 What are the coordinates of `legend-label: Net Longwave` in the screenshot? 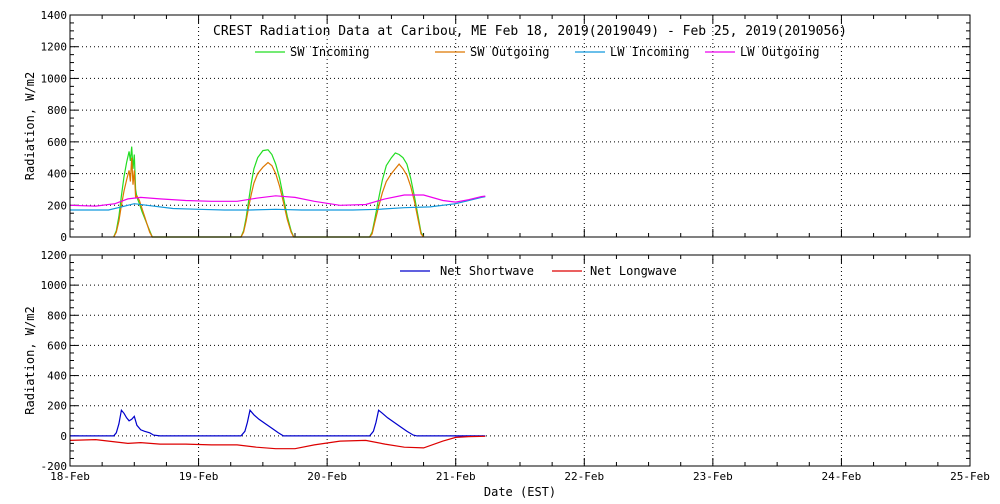 It's located at (633, 271).